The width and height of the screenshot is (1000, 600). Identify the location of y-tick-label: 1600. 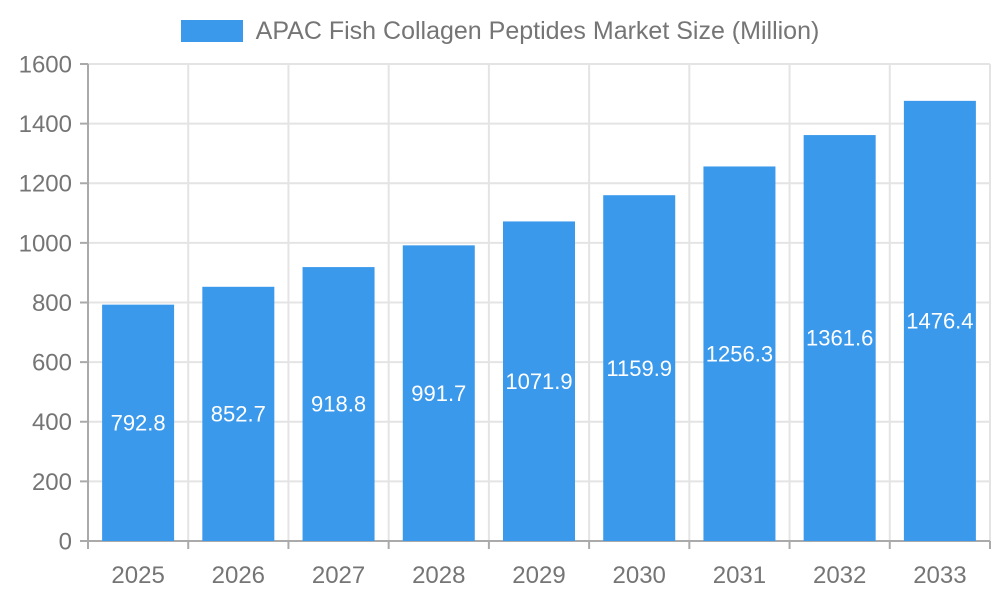
(45, 64).